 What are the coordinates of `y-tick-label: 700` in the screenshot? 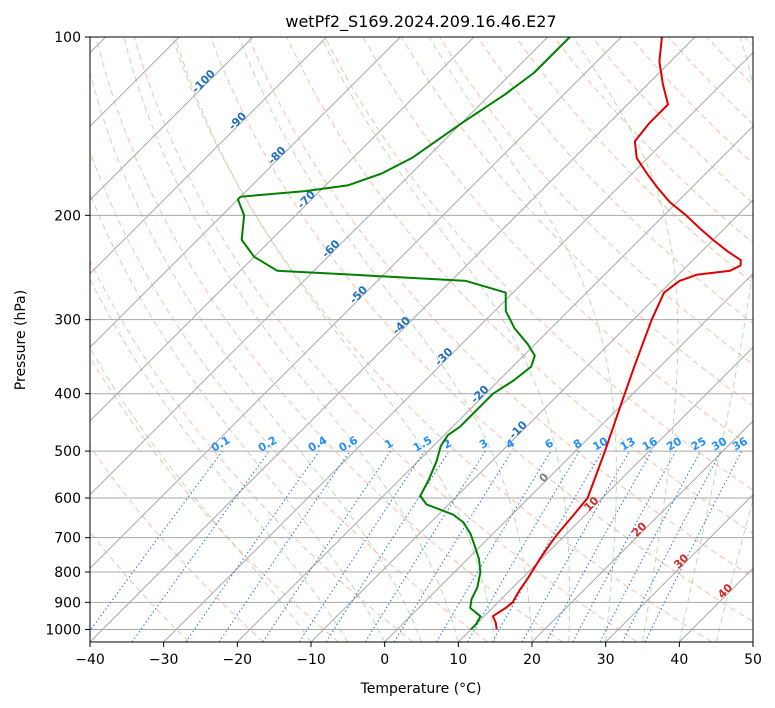 It's located at (67, 539).